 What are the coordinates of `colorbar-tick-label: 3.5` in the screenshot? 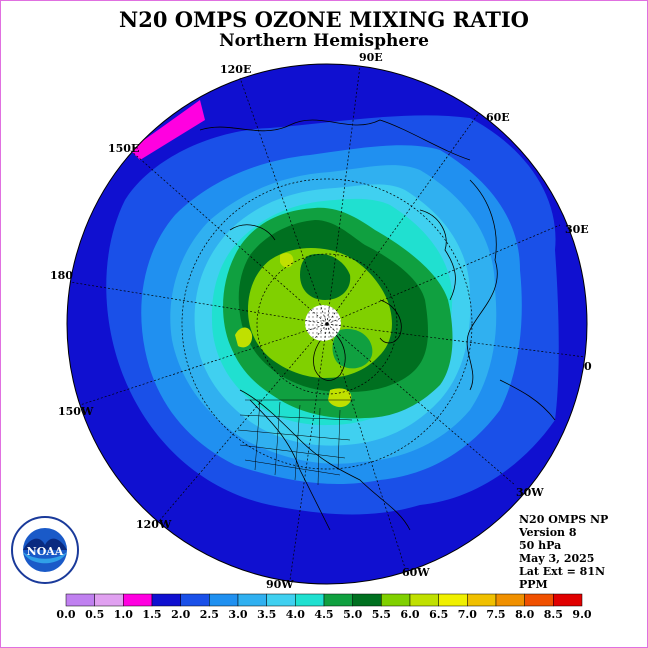 It's located at (267, 614).